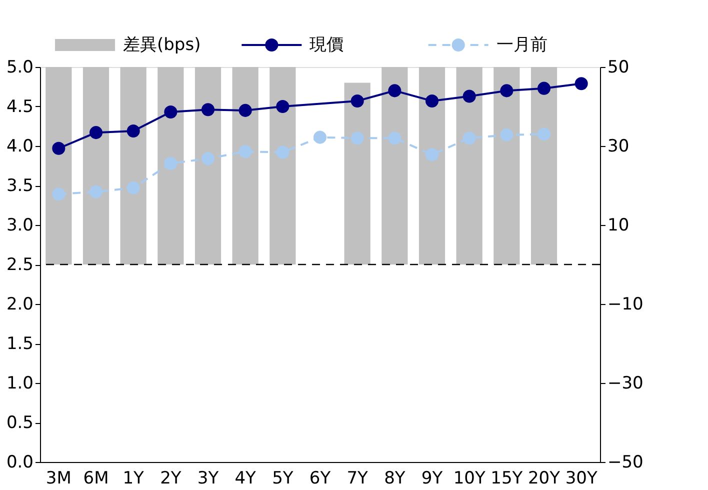  I want to click on x-tick-label: 1Y, so click(133, 478).